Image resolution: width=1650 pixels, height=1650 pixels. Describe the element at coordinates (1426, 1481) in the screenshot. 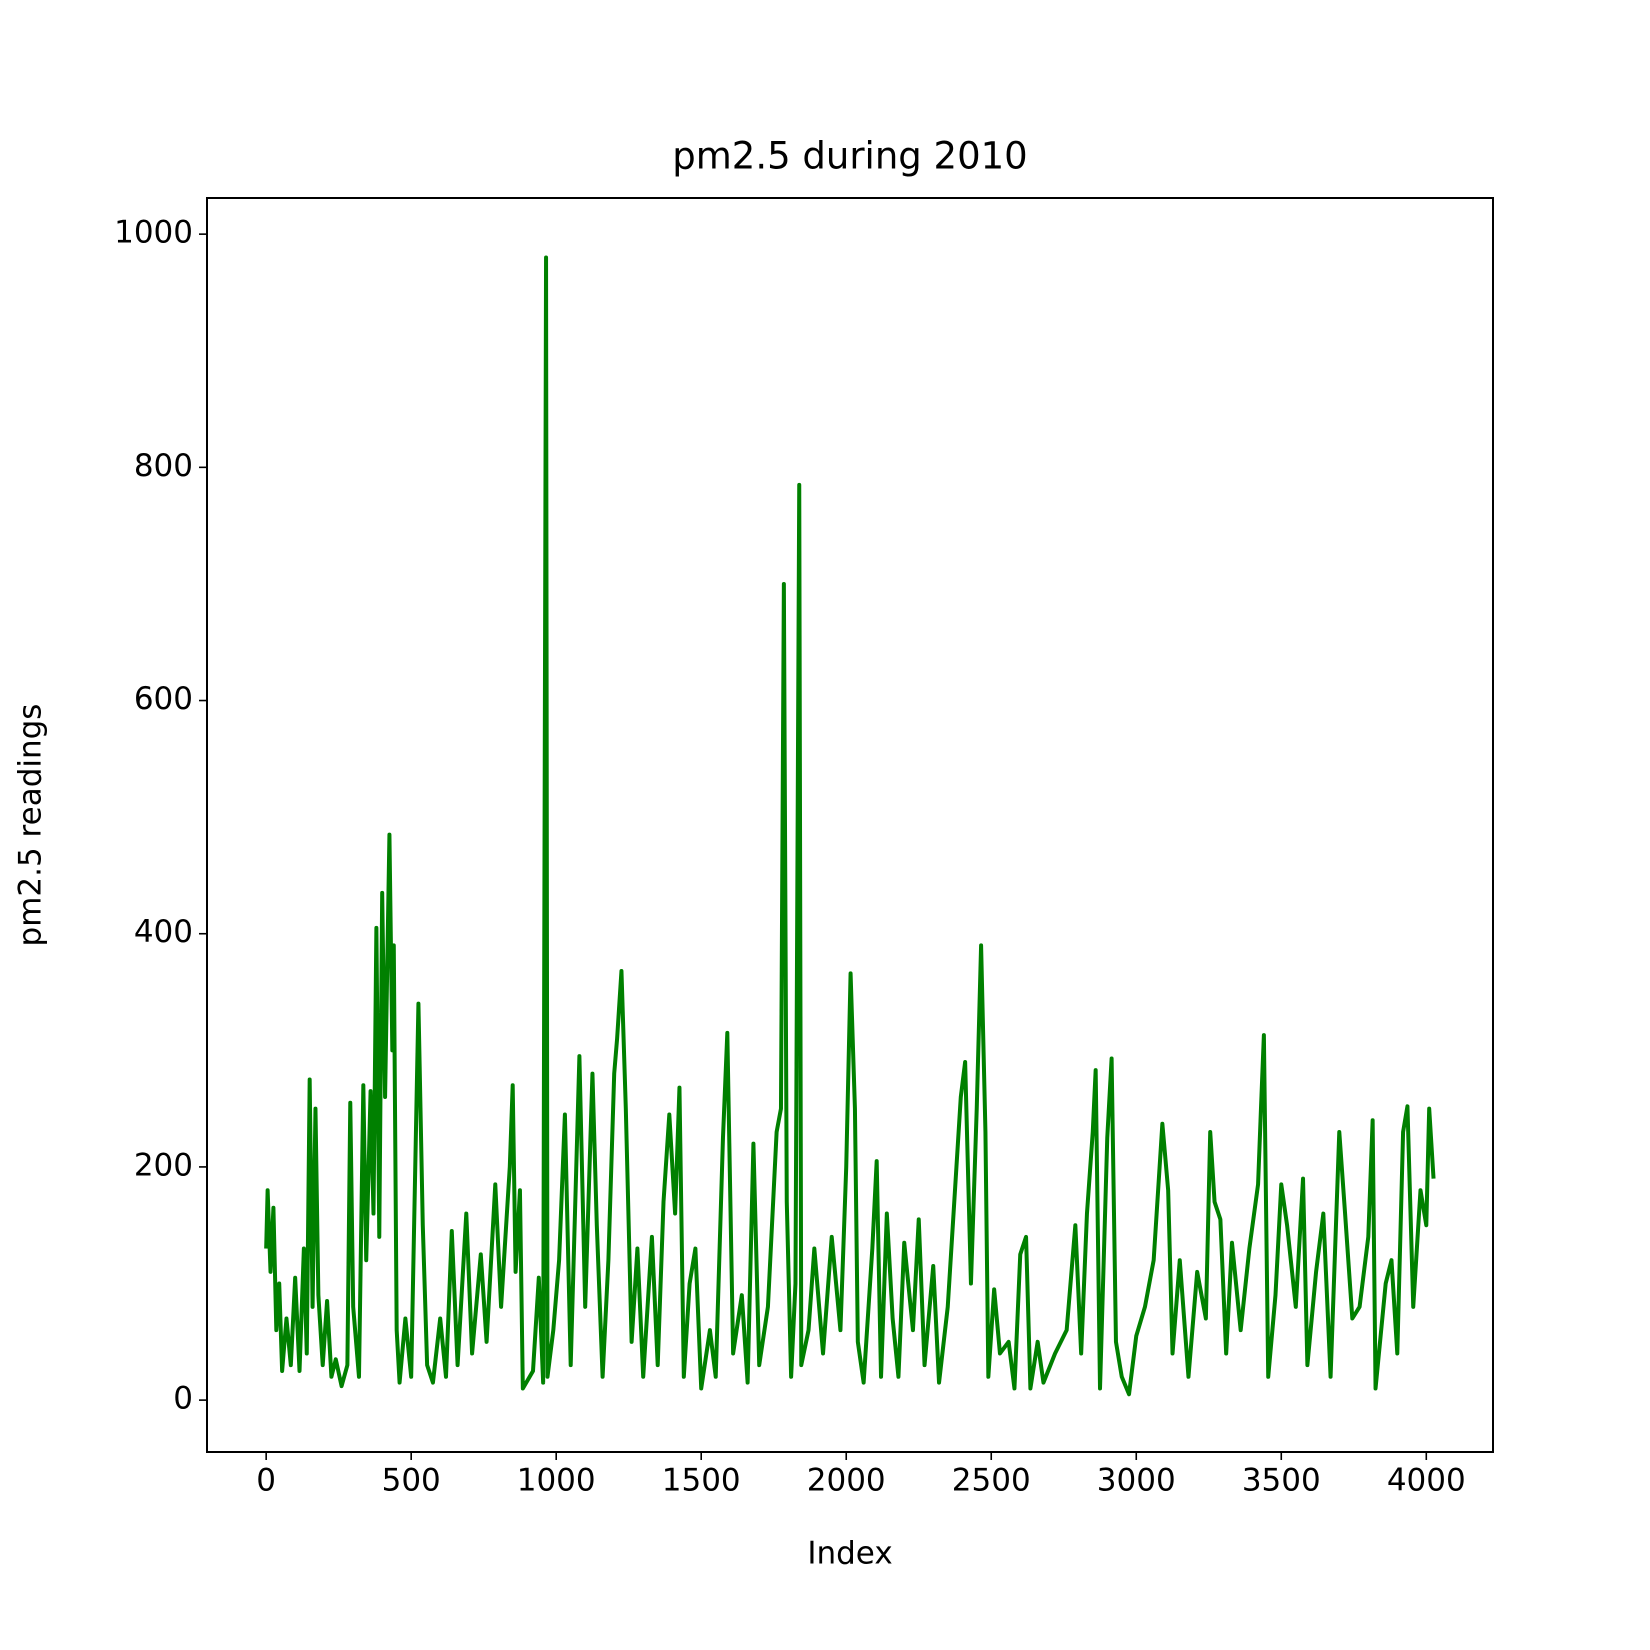

I see `x-tick-label: 4000` at that location.